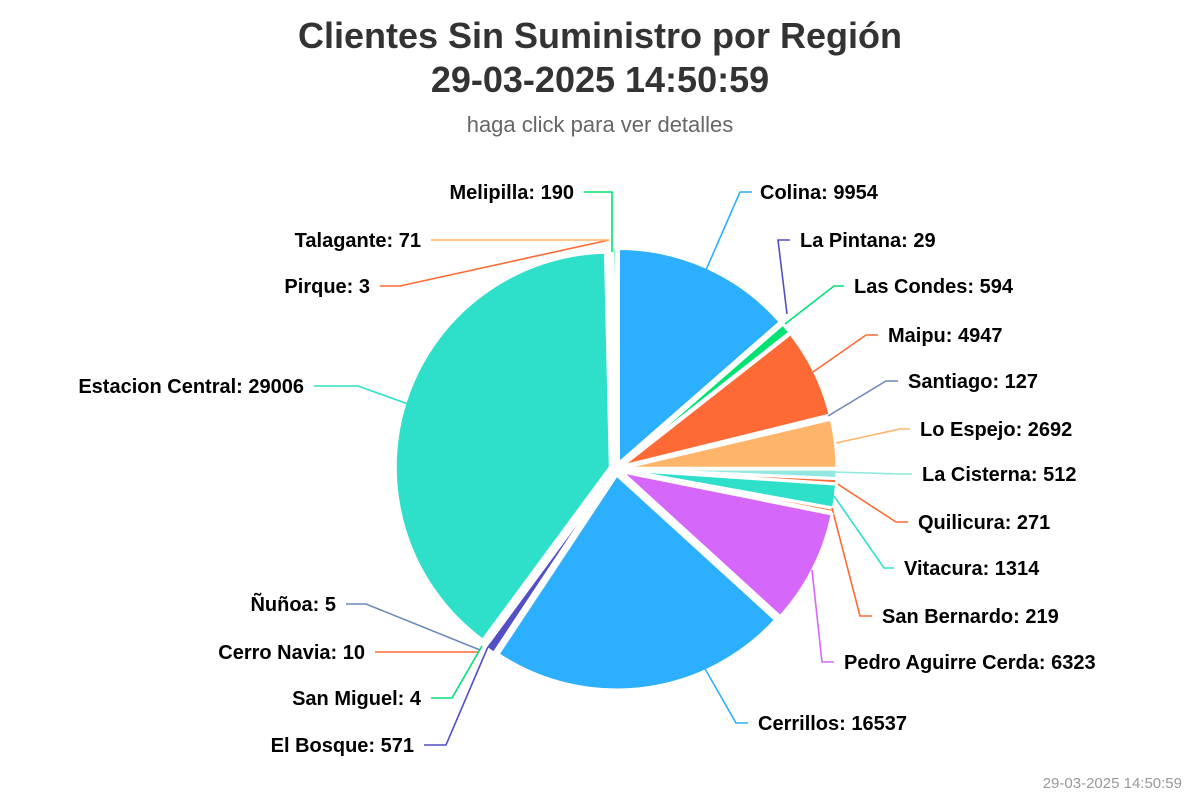  What do you see at coordinates (358, 241) in the screenshot?
I see `data-label: Talagante: 71` at bounding box center [358, 241].